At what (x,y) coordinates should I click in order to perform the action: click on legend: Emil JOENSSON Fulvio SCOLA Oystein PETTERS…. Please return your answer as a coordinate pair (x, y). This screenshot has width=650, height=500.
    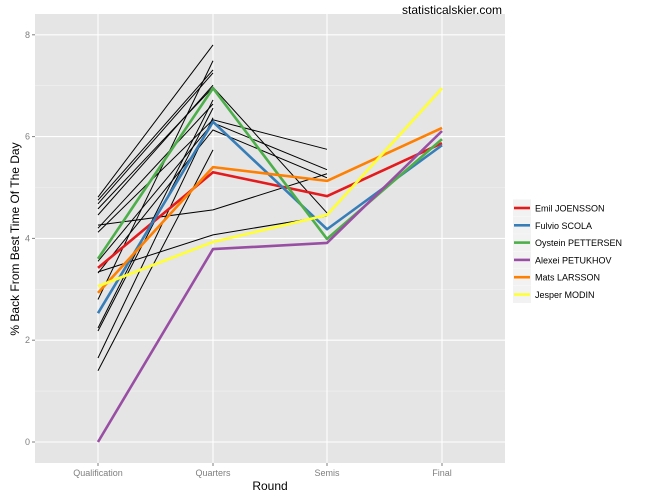
    Looking at the image, I should click on (567, 251).